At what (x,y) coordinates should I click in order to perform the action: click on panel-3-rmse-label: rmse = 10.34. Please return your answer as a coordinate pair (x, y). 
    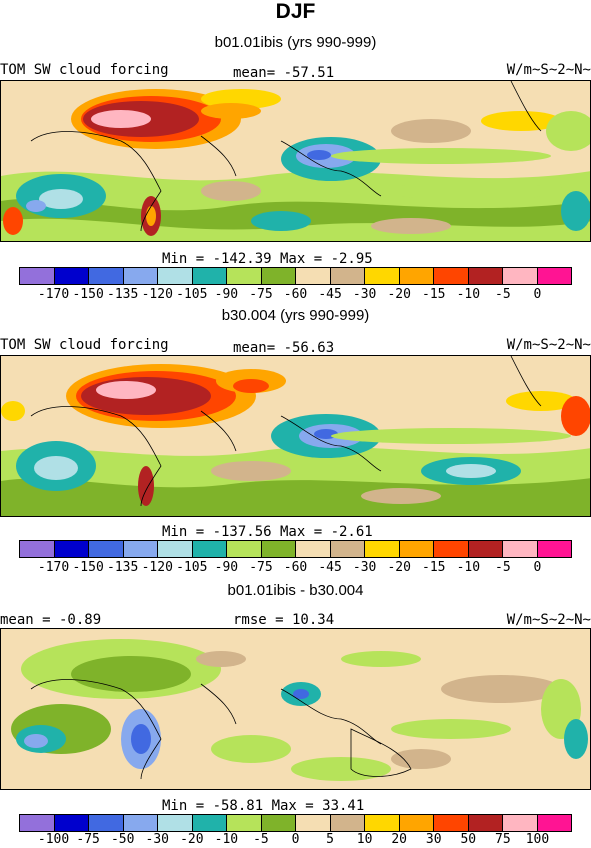
    Looking at the image, I should click on (284, 620).